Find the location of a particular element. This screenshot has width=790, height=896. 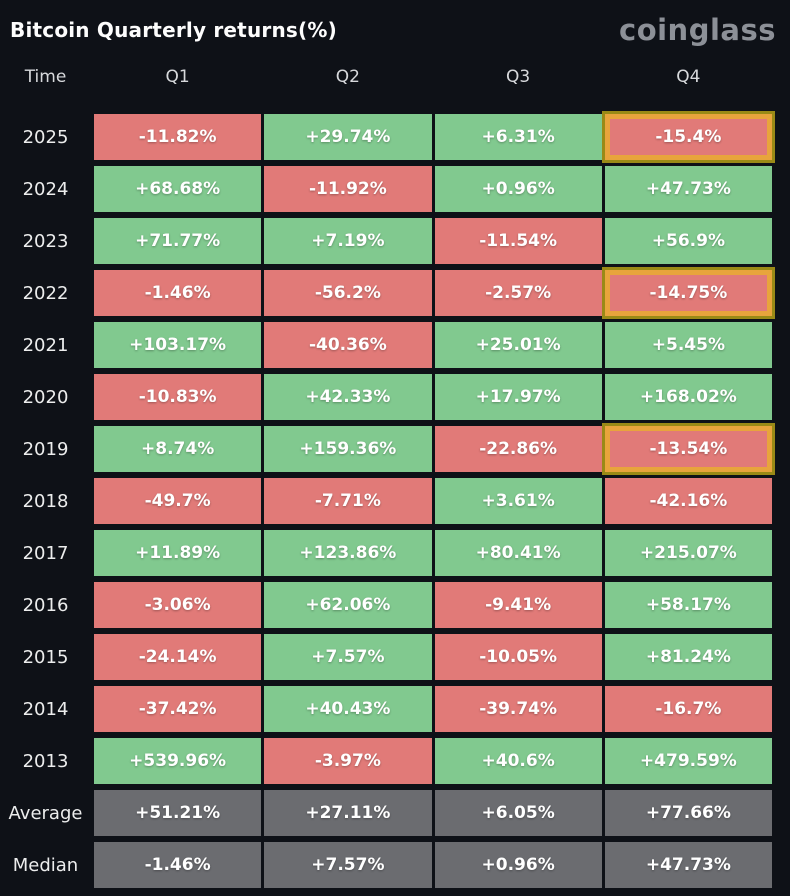

return-cell-2024-q2: -11.92% is located at coordinates (348, 189).